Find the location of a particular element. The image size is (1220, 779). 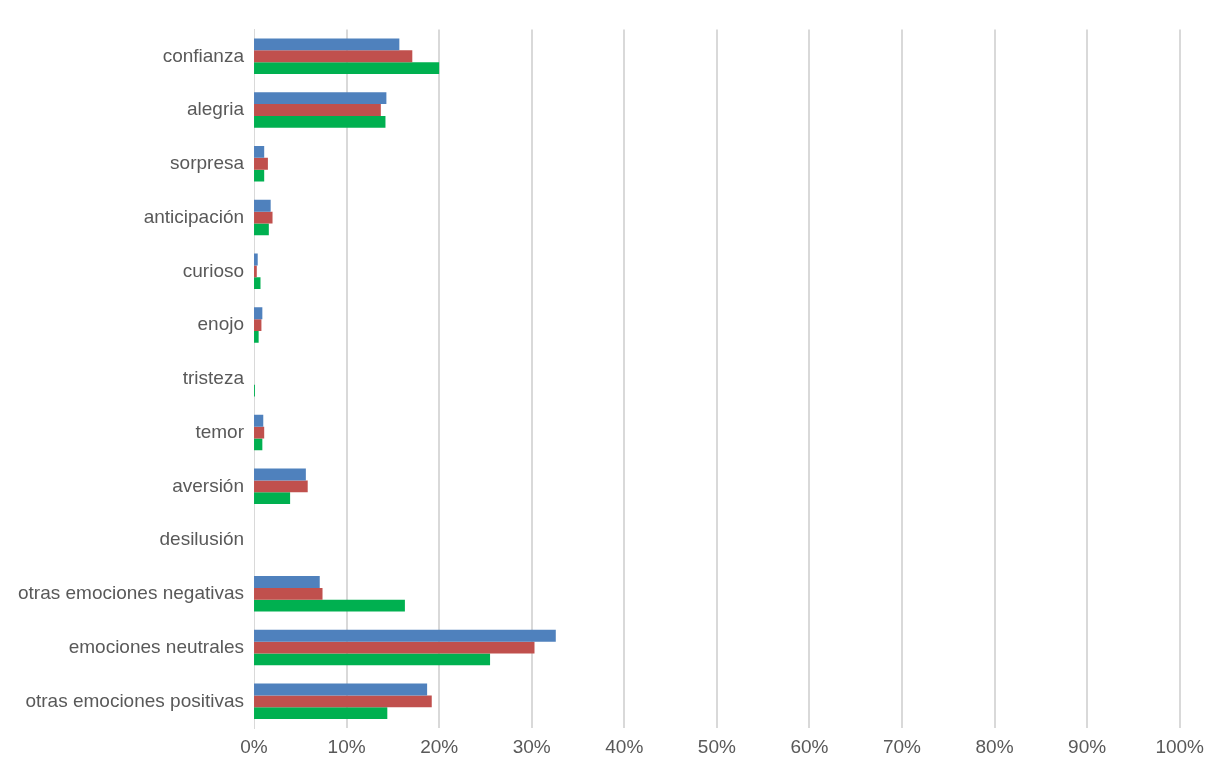

y-tick-label: aversión is located at coordinates (208, 485).